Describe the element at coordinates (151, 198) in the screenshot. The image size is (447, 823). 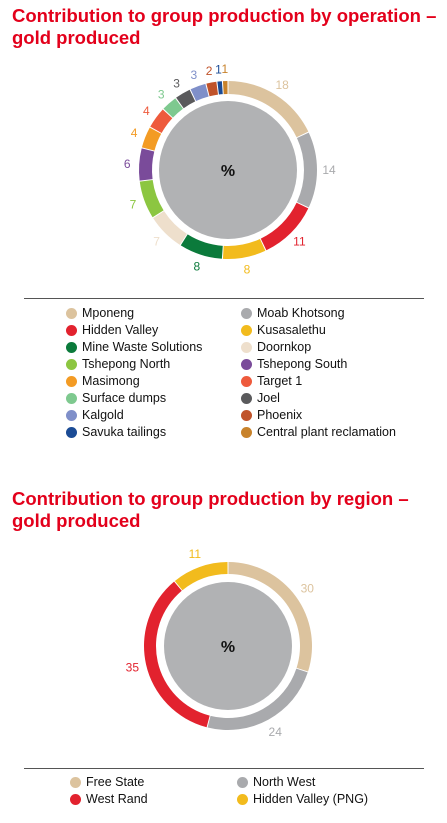
I see `slice-tshepong-north` at that location.